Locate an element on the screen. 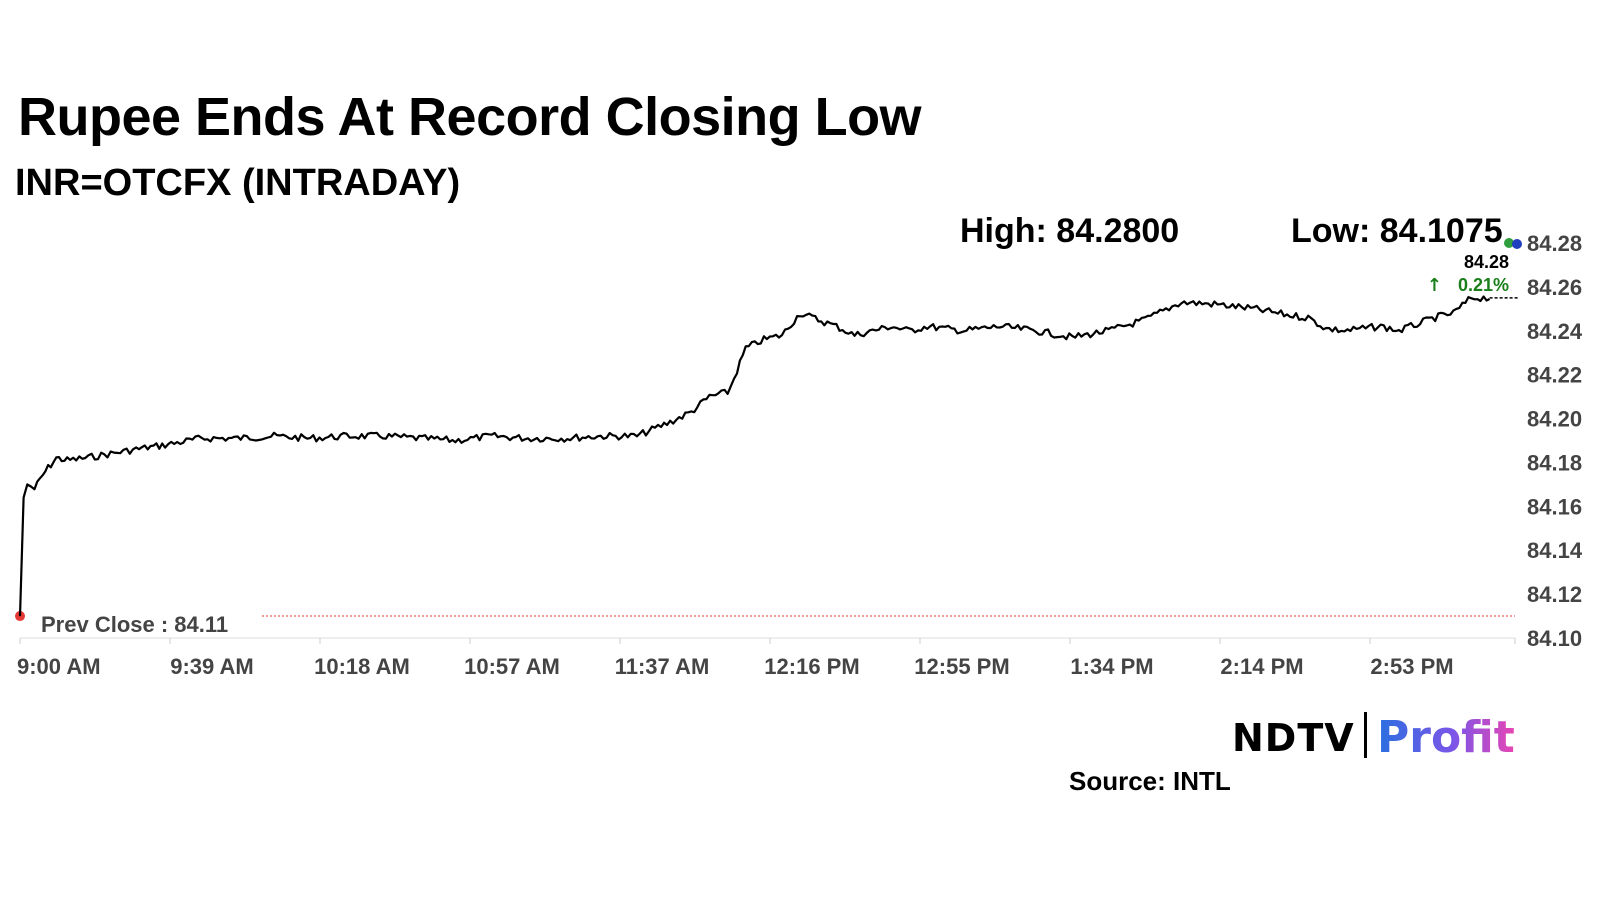  x-tick-label: 11:37 AM is located at coordinates (662, 666).